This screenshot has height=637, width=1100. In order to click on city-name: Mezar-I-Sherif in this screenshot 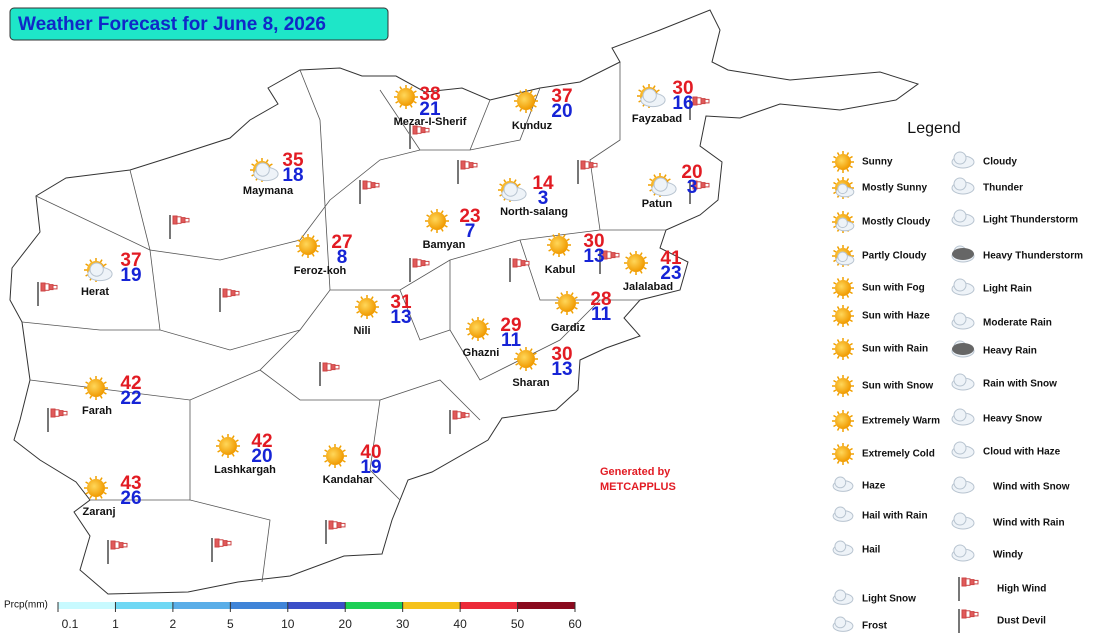, I will do `click(430, 122)`.